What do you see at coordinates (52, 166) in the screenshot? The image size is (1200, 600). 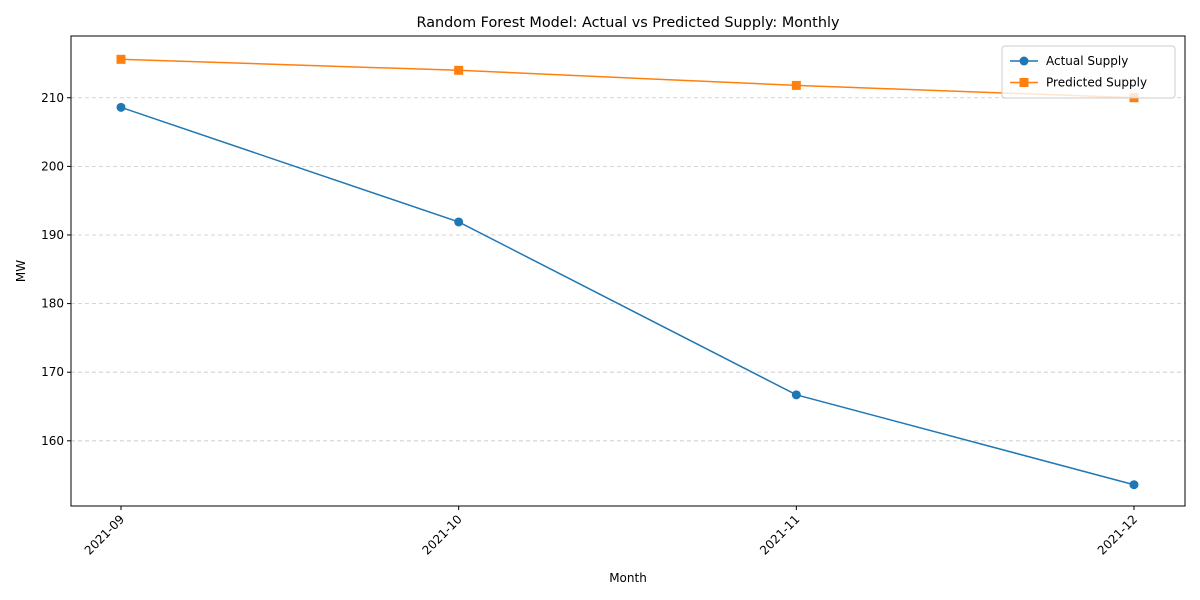 I see `y-tick-label: 200` at bounding box center [52, 166].